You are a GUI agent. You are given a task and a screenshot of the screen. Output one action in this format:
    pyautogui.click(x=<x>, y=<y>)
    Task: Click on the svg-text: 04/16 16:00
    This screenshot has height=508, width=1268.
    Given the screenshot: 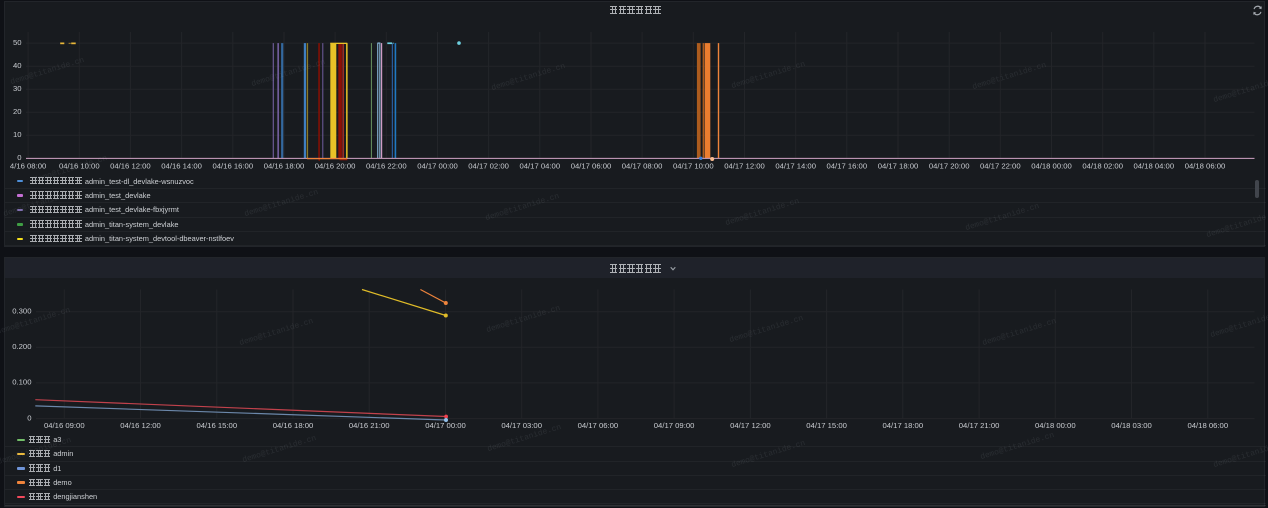 What is the action you would take?
    pyautogui.click(x=232, y=165)
    